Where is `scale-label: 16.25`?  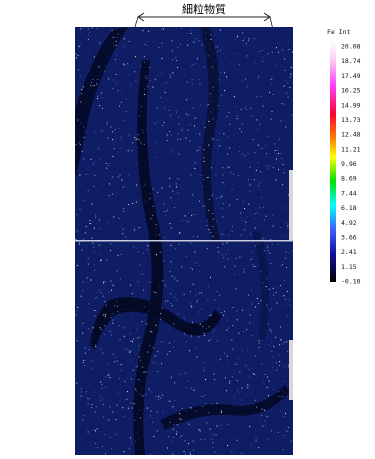 scale-label: 16.25 is located at coordinates (351, 91).